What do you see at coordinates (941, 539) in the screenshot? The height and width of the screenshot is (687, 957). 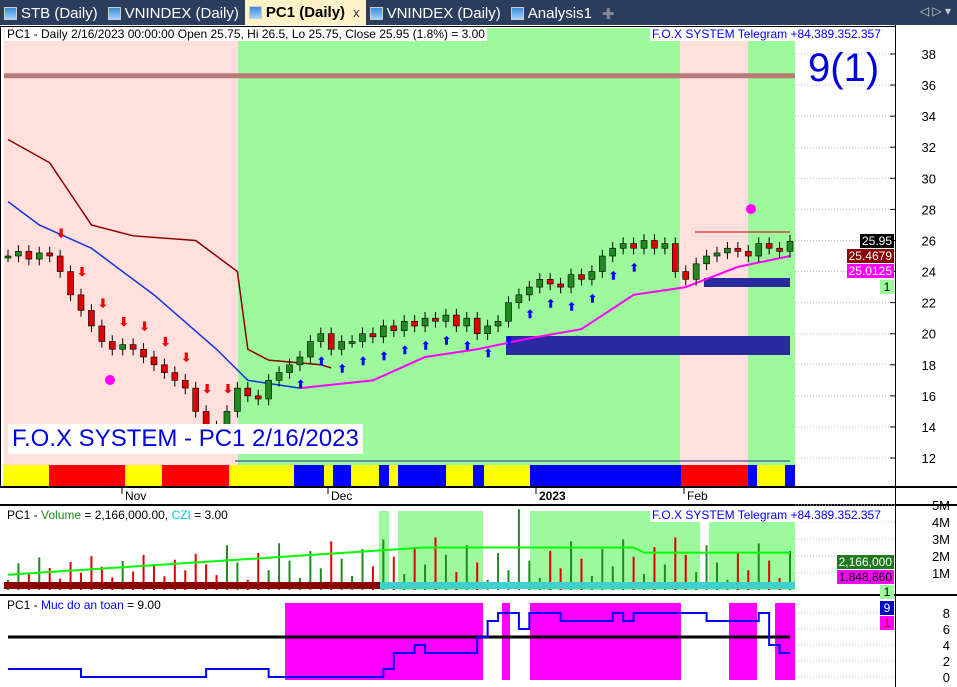 I see `y-tick-label: 3M` at bounding box center [941, 539].